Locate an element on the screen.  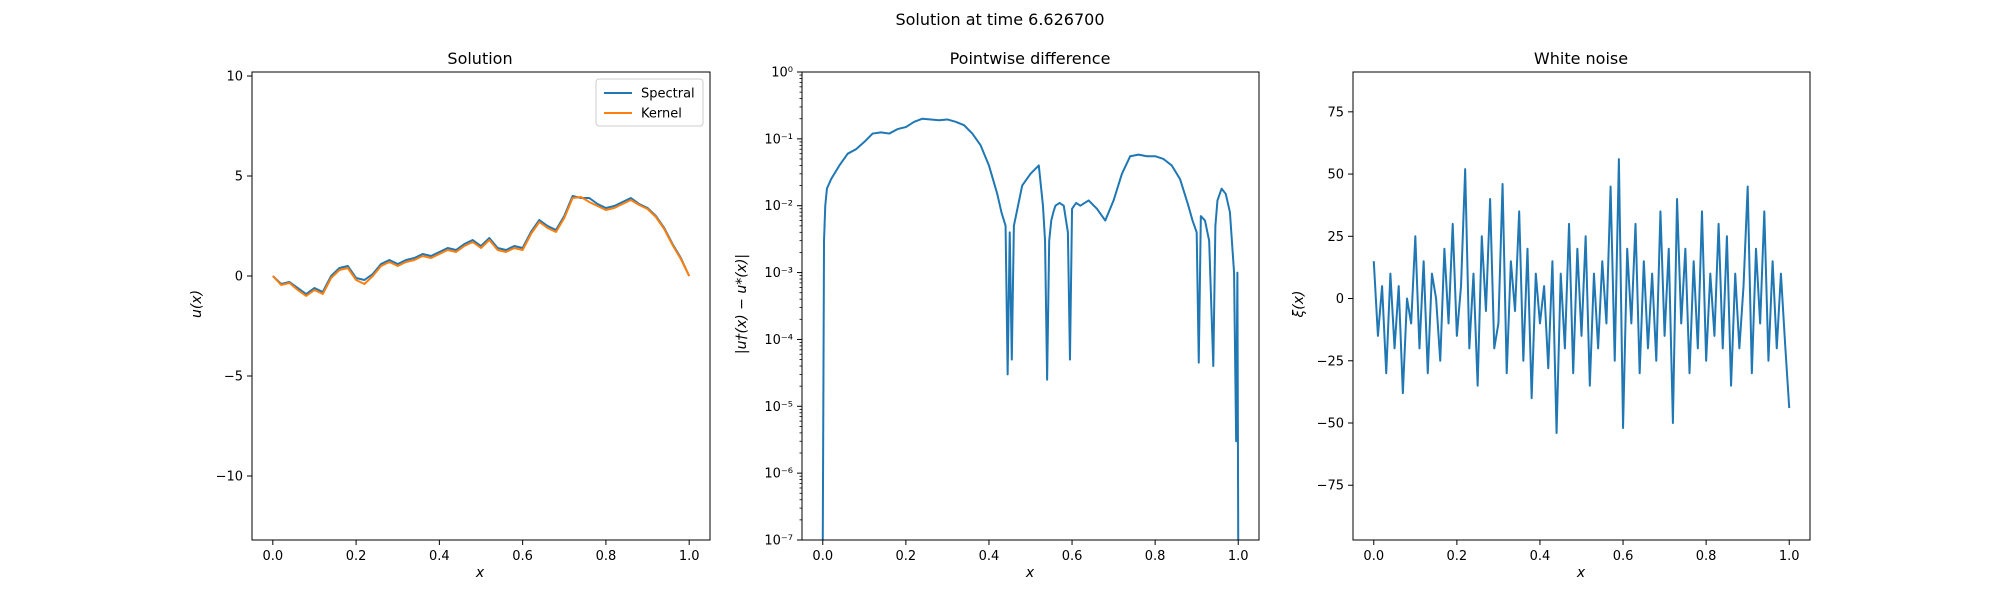
y-tick-label: 10 is located at coordinates (234, 77).